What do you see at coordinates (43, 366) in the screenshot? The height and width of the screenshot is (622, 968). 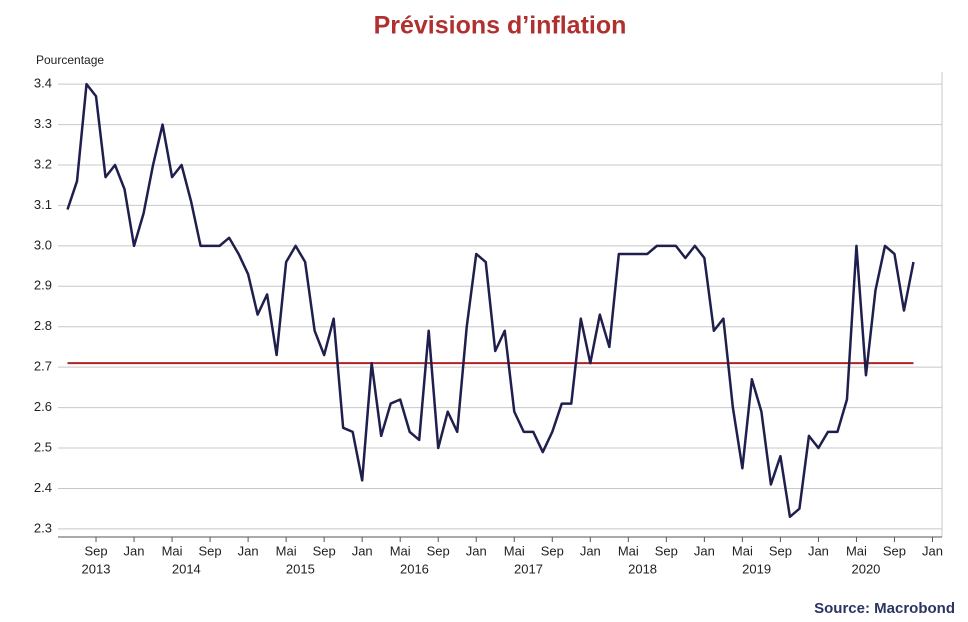 I see `y-tick-label: 2.7` at bounding box center [43, 366].